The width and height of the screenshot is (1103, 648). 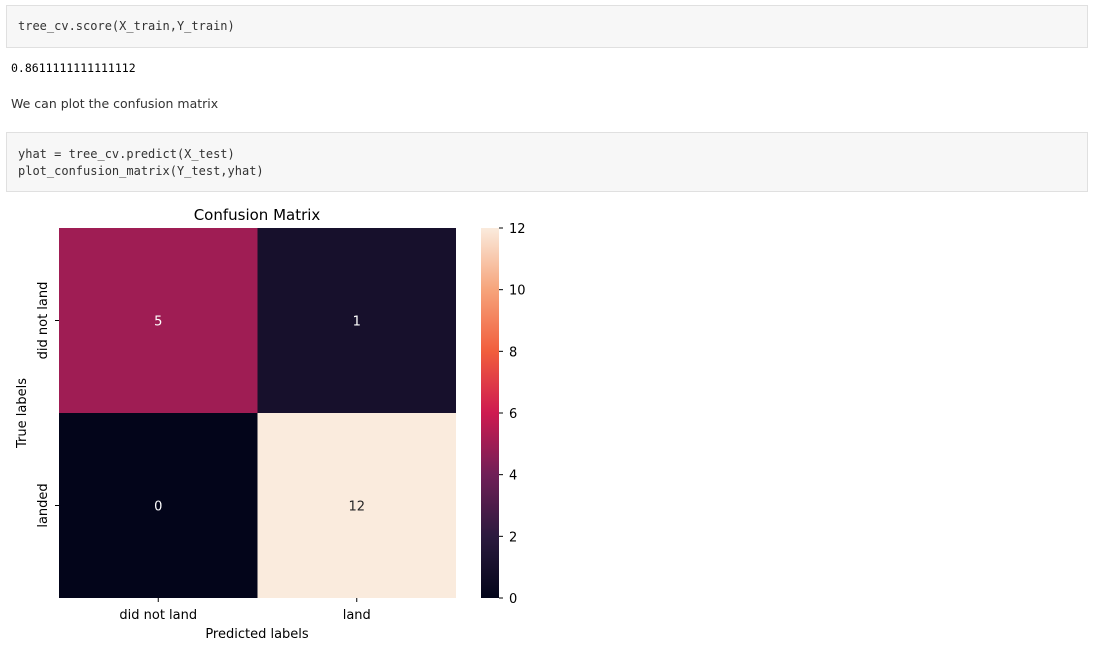 I want to click on code-cell-score: tree_cv.score(X_train,Y_train), so click(x=547, y=26).